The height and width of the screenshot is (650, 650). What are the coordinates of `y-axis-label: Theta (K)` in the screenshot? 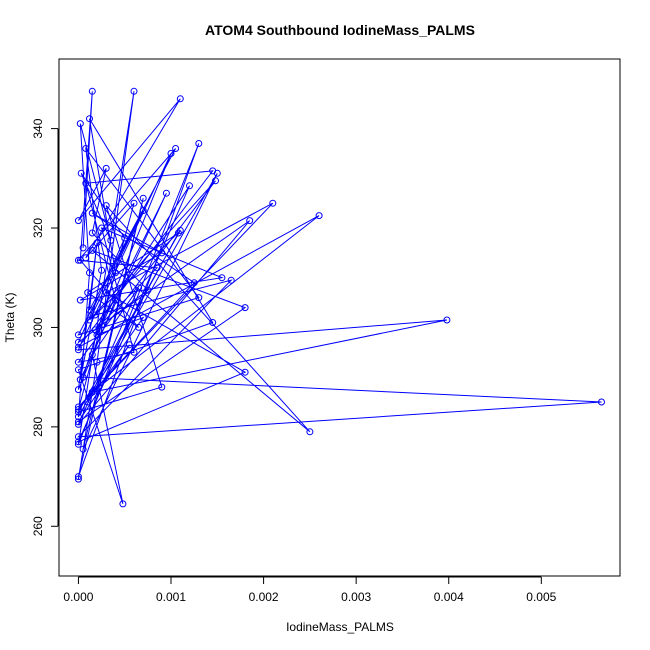 It's located at (10, 317).